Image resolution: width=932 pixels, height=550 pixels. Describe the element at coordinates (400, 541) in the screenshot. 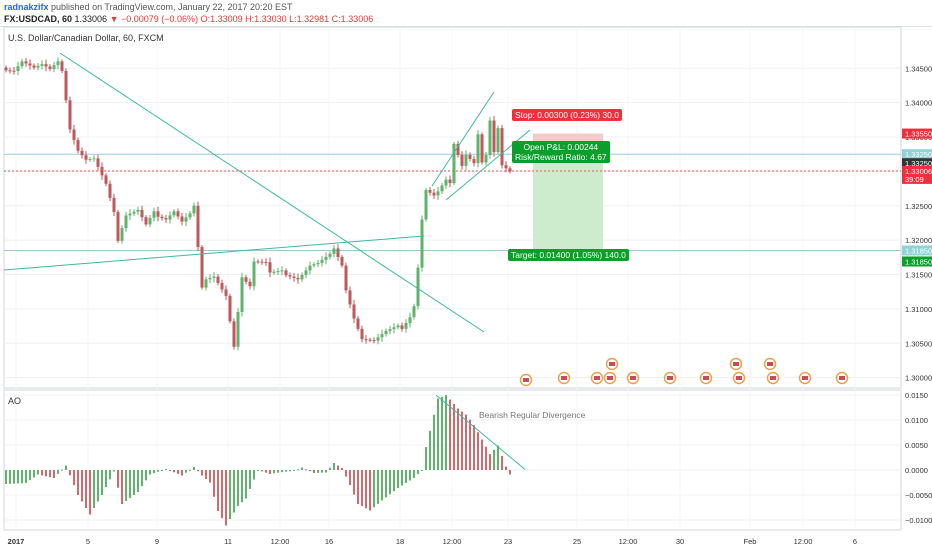

I see `x-tick-label: 18` at that location.